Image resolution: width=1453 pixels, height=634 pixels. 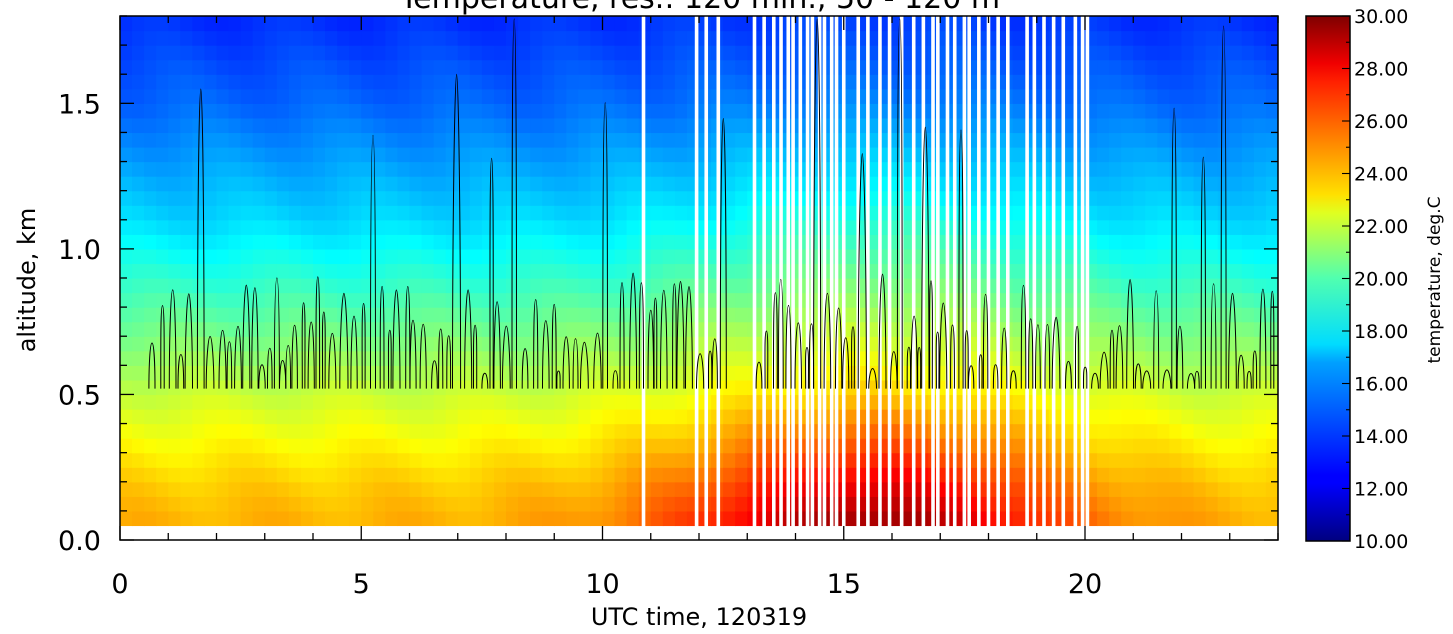 I want to click on y-tick-label-2: 1.0, so click(x=79, y=250).